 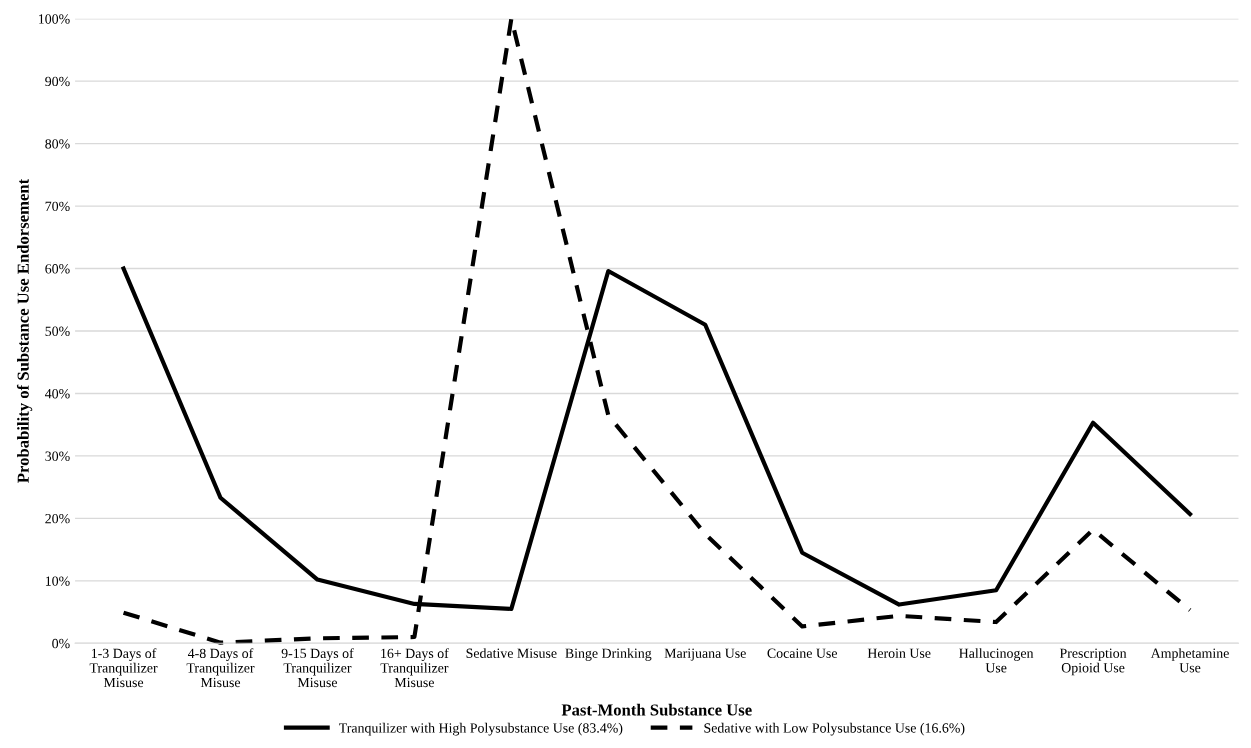 I want to click on x-tick-label: Prescription Opioid Use, so click(x=1093, y=662).